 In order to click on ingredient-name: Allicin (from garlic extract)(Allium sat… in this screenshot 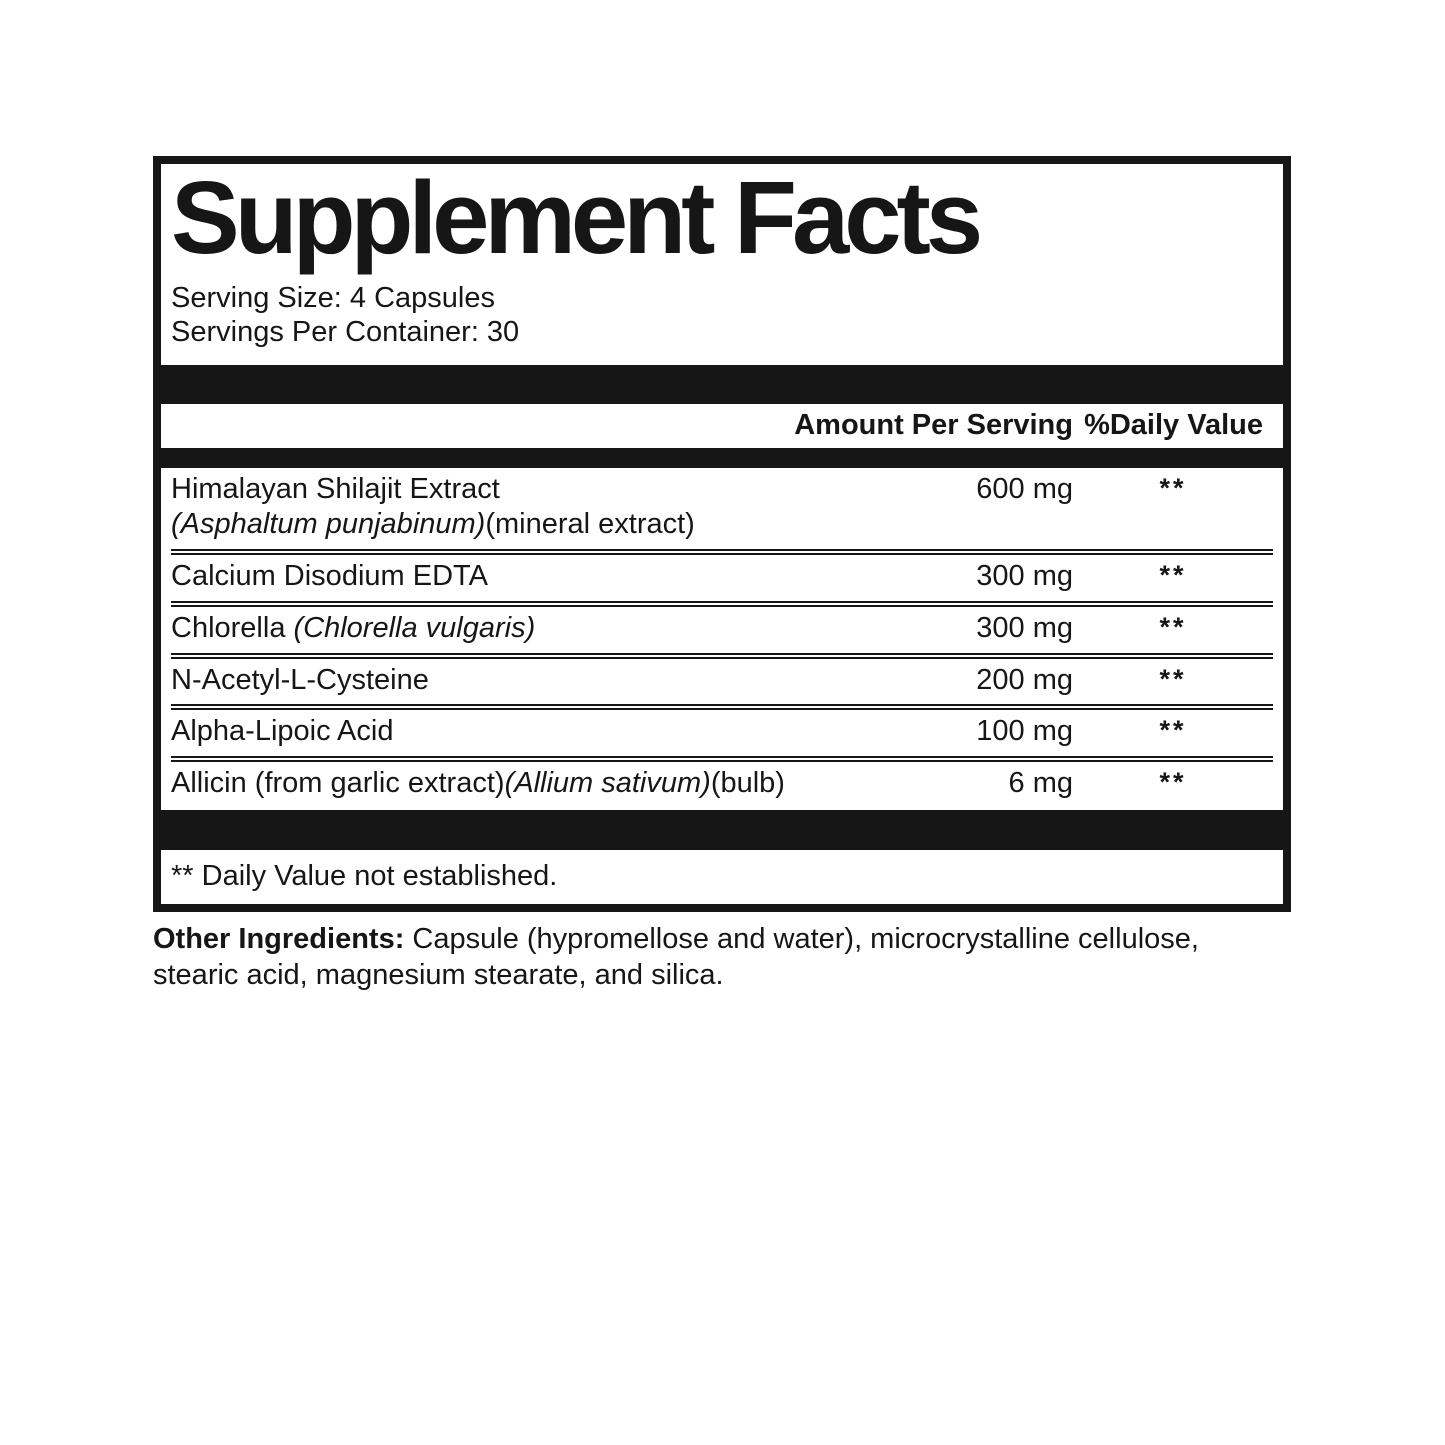, I will do `click(522, 783)`.